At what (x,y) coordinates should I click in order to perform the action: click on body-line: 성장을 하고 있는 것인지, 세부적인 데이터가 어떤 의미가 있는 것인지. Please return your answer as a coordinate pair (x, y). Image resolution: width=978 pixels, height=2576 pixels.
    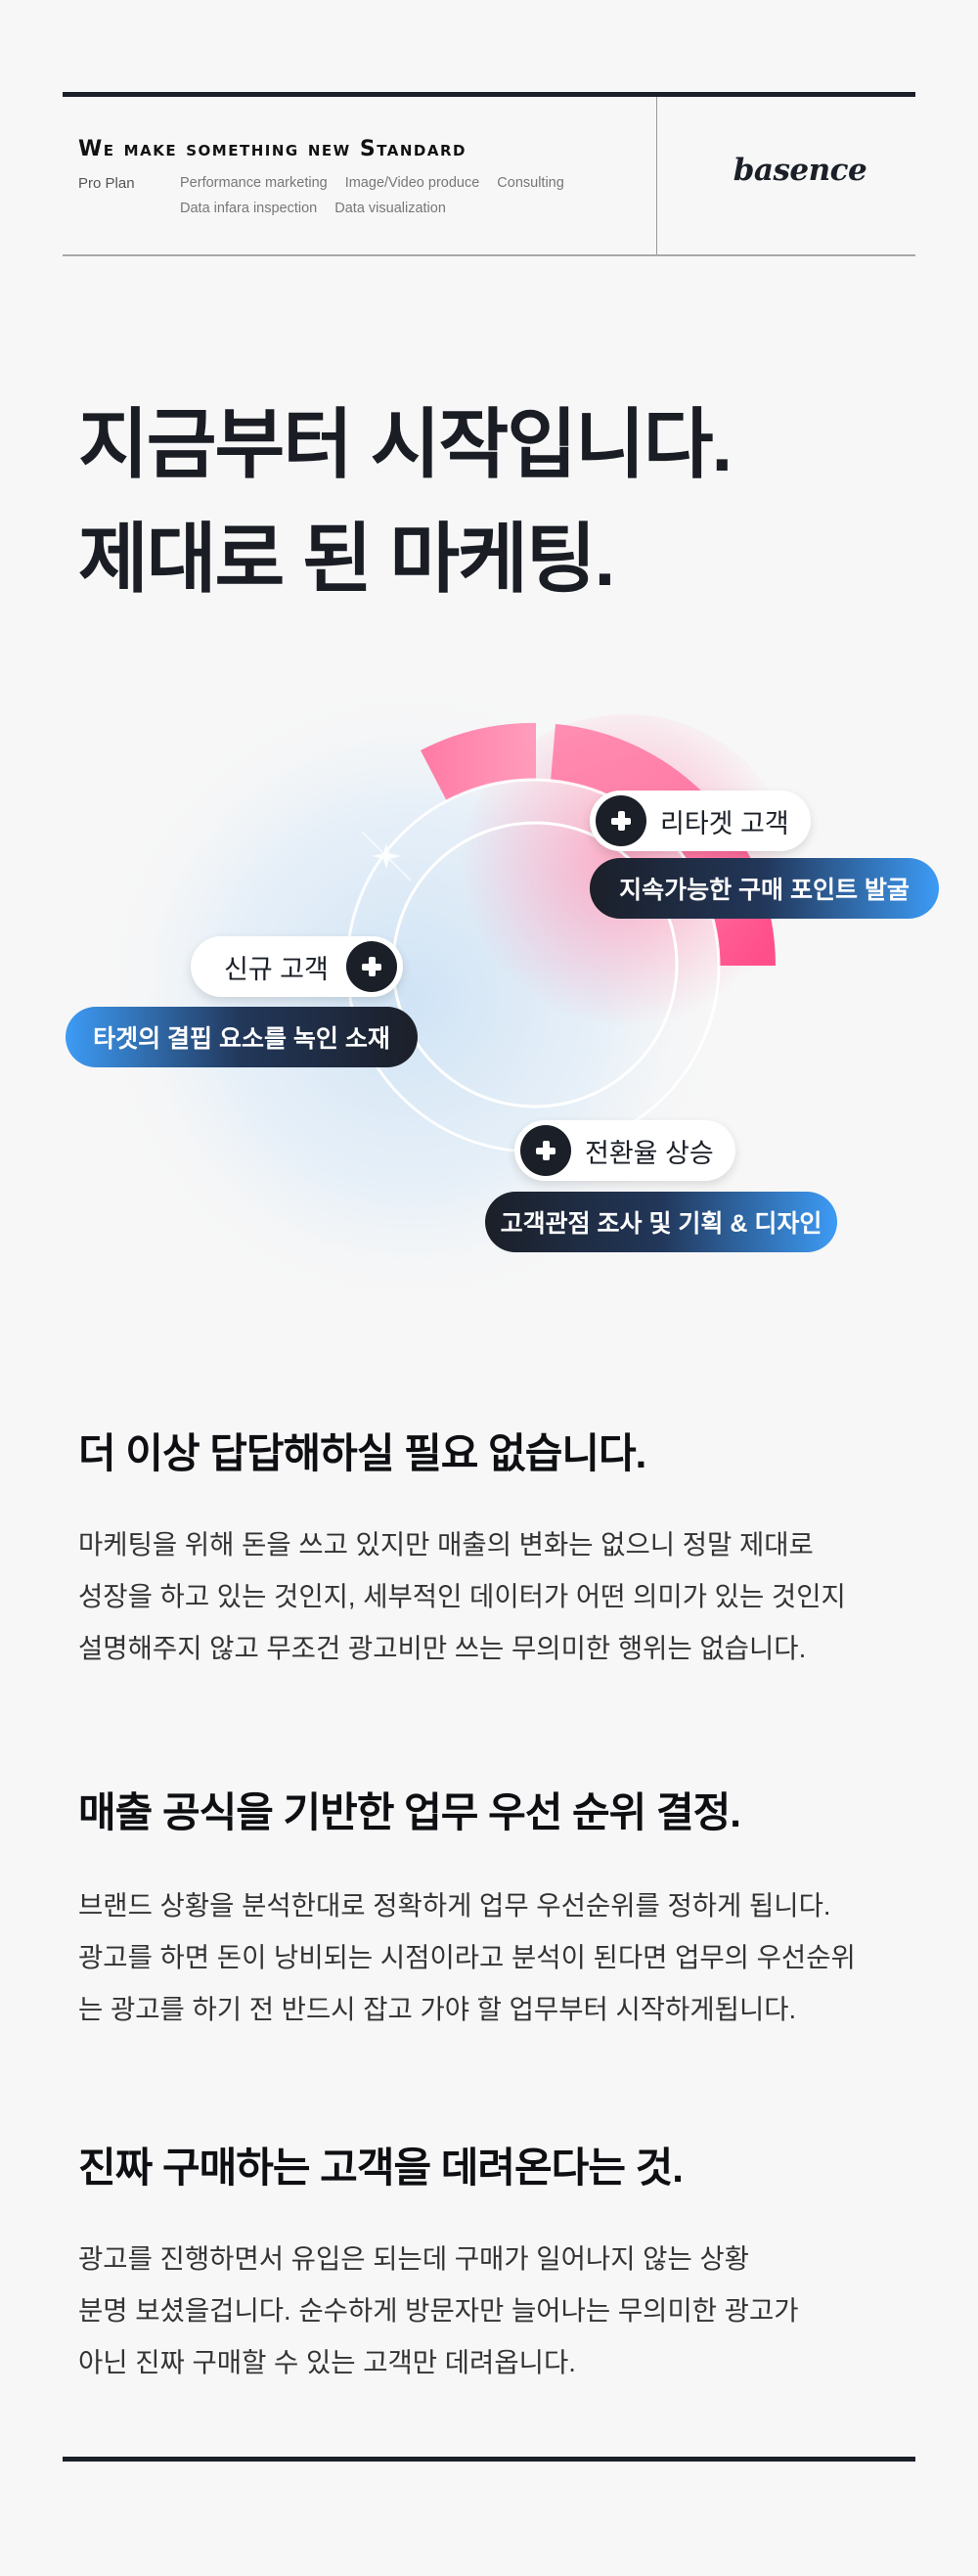
    Looking at the image, I should click on (462, 1596).